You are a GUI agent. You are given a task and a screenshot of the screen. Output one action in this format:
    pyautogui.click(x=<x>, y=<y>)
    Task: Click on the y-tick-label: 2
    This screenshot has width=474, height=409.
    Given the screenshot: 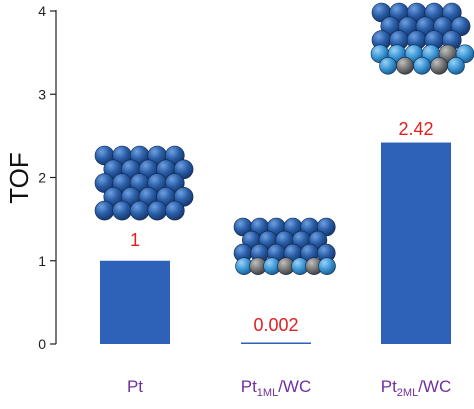 What is the action you would take?
    pyautogui.click(x=42, y=178)
    